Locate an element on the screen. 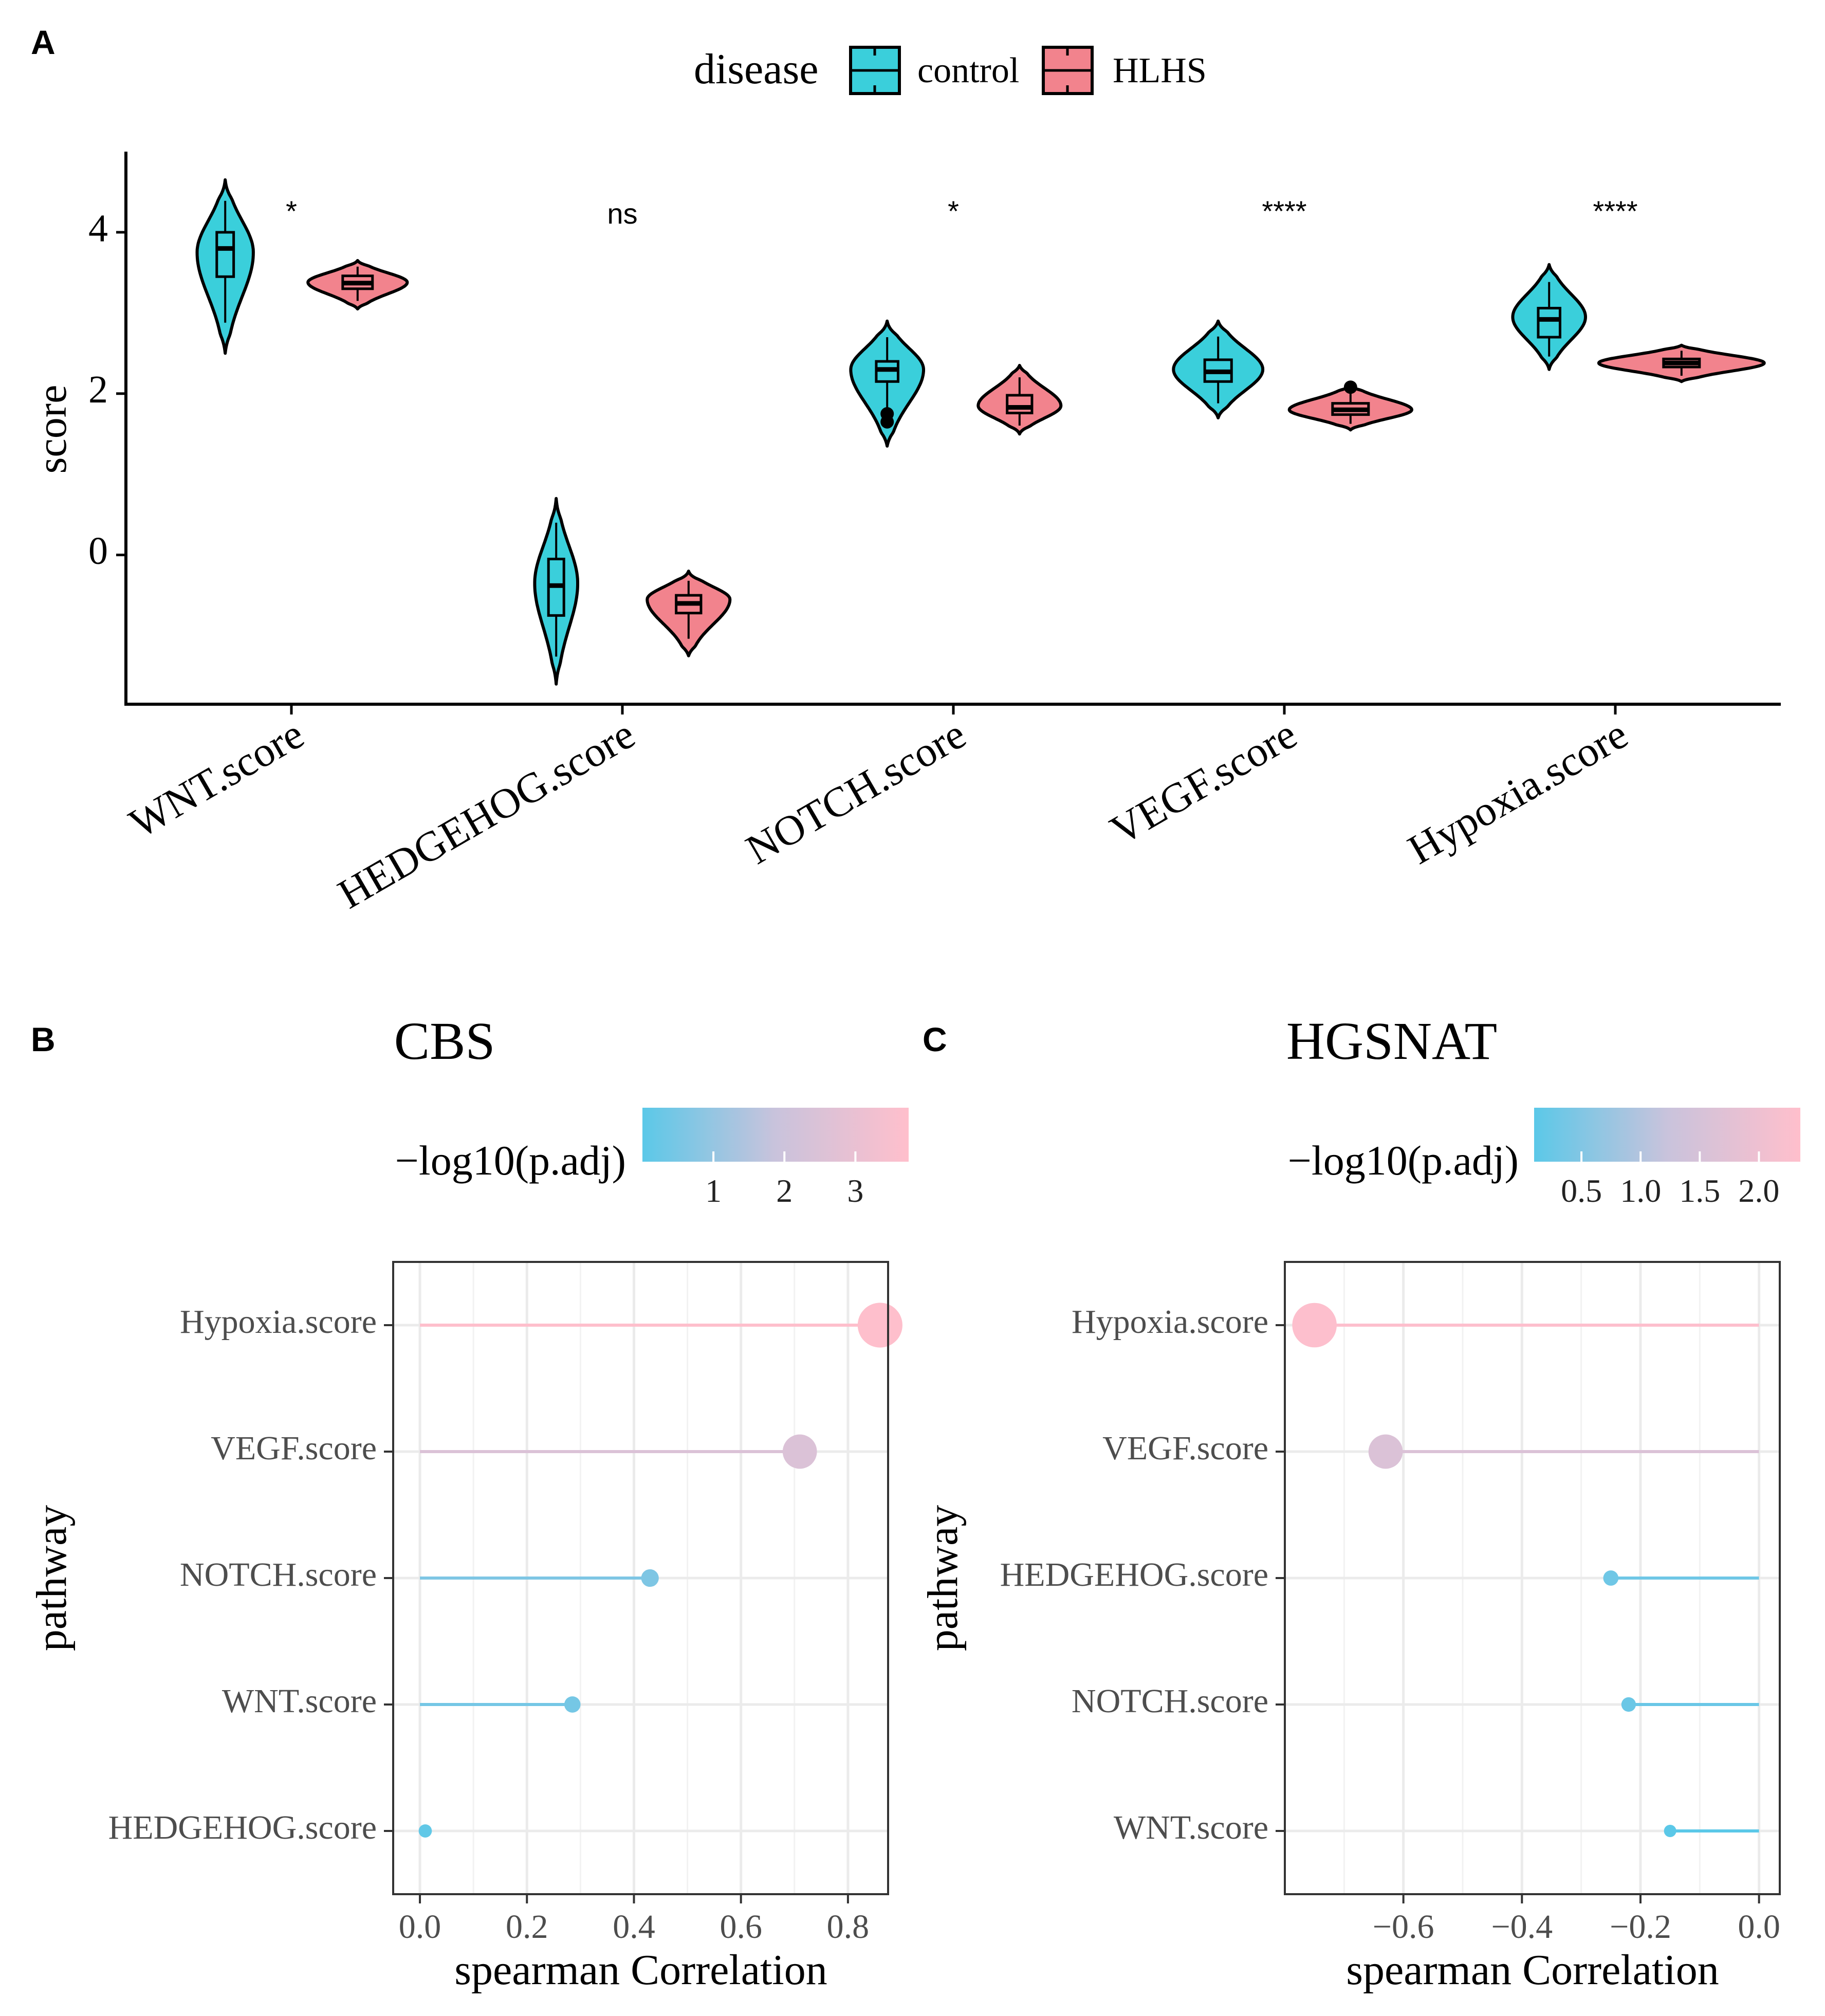  x-tick-label-wnt: WNT.score is located at coordinates (216, 778).